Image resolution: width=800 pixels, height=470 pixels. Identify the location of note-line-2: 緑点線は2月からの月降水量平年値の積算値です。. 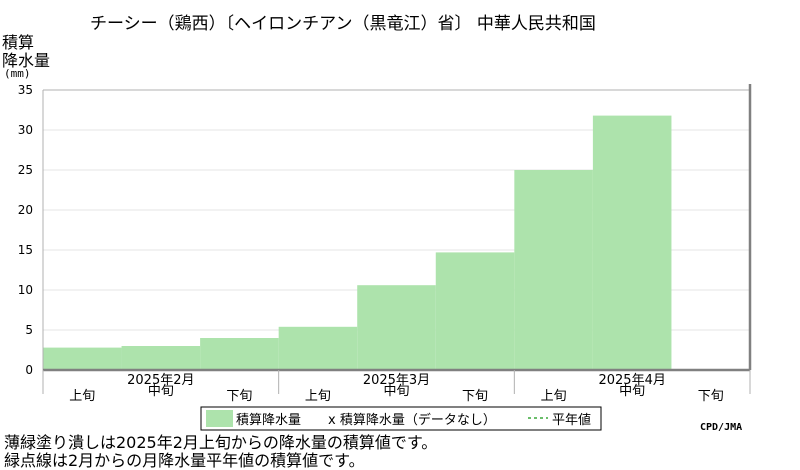
(184, 460).